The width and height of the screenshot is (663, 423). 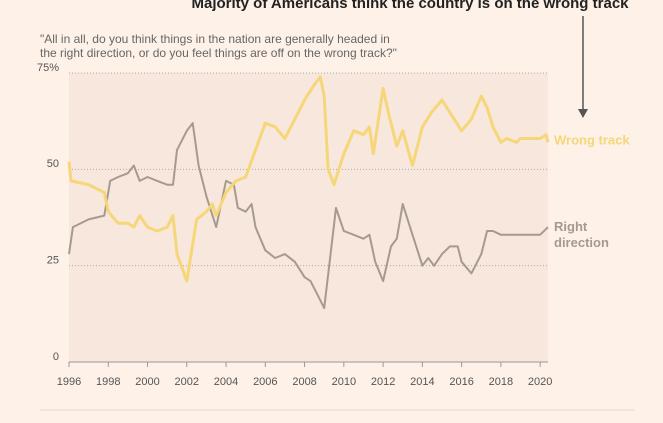 I want to click on x-tick-label: 2020, so click(x=540, y=382).